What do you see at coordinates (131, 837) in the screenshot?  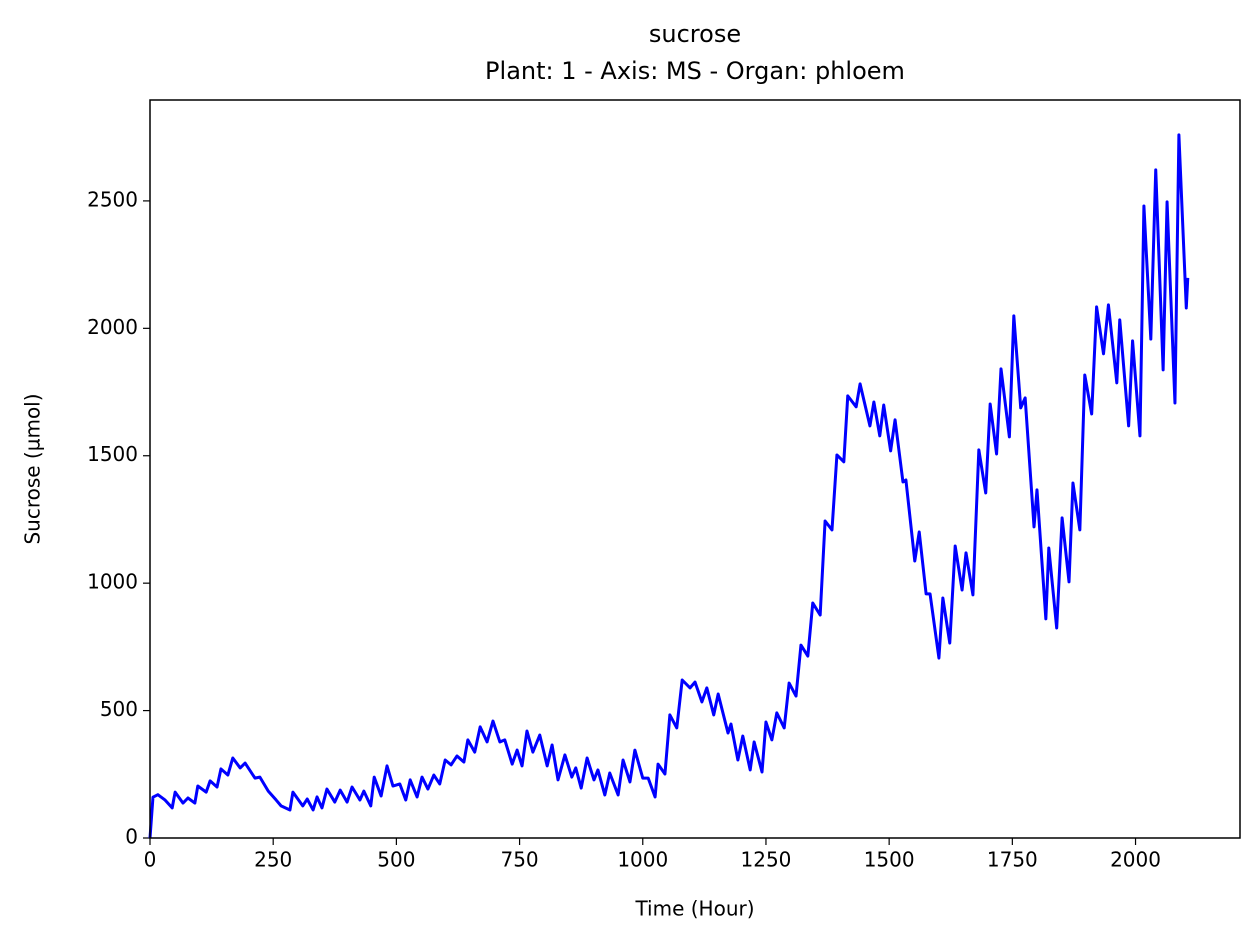 I see `y-tick-label: 0` at bounding box center [131, 837].